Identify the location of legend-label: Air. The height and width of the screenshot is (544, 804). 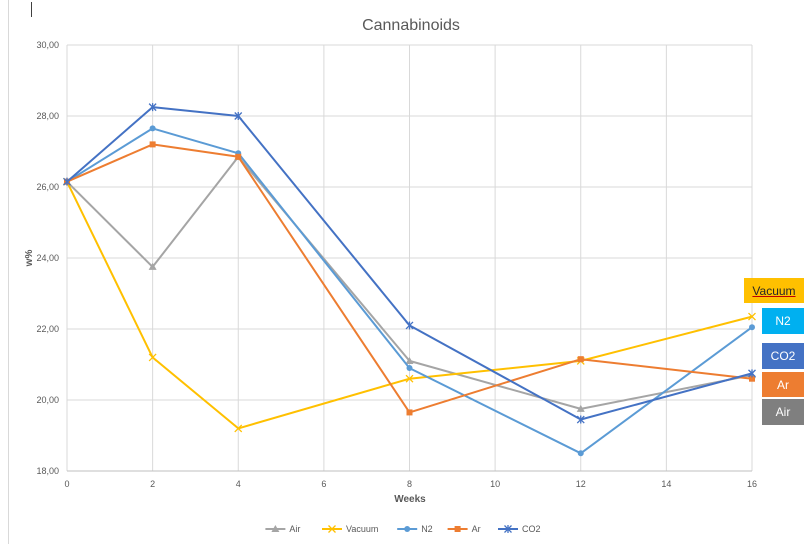
(294, 529).